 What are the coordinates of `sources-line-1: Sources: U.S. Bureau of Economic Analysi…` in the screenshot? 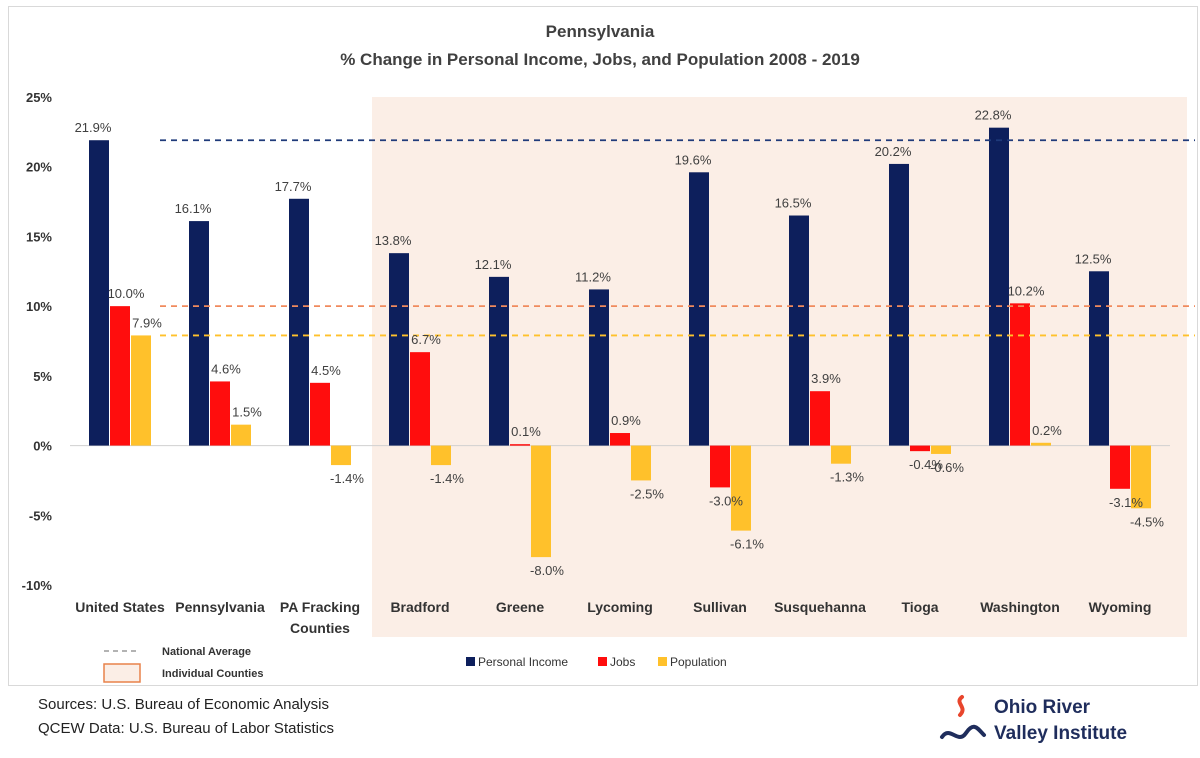 It's located at (183, 704).